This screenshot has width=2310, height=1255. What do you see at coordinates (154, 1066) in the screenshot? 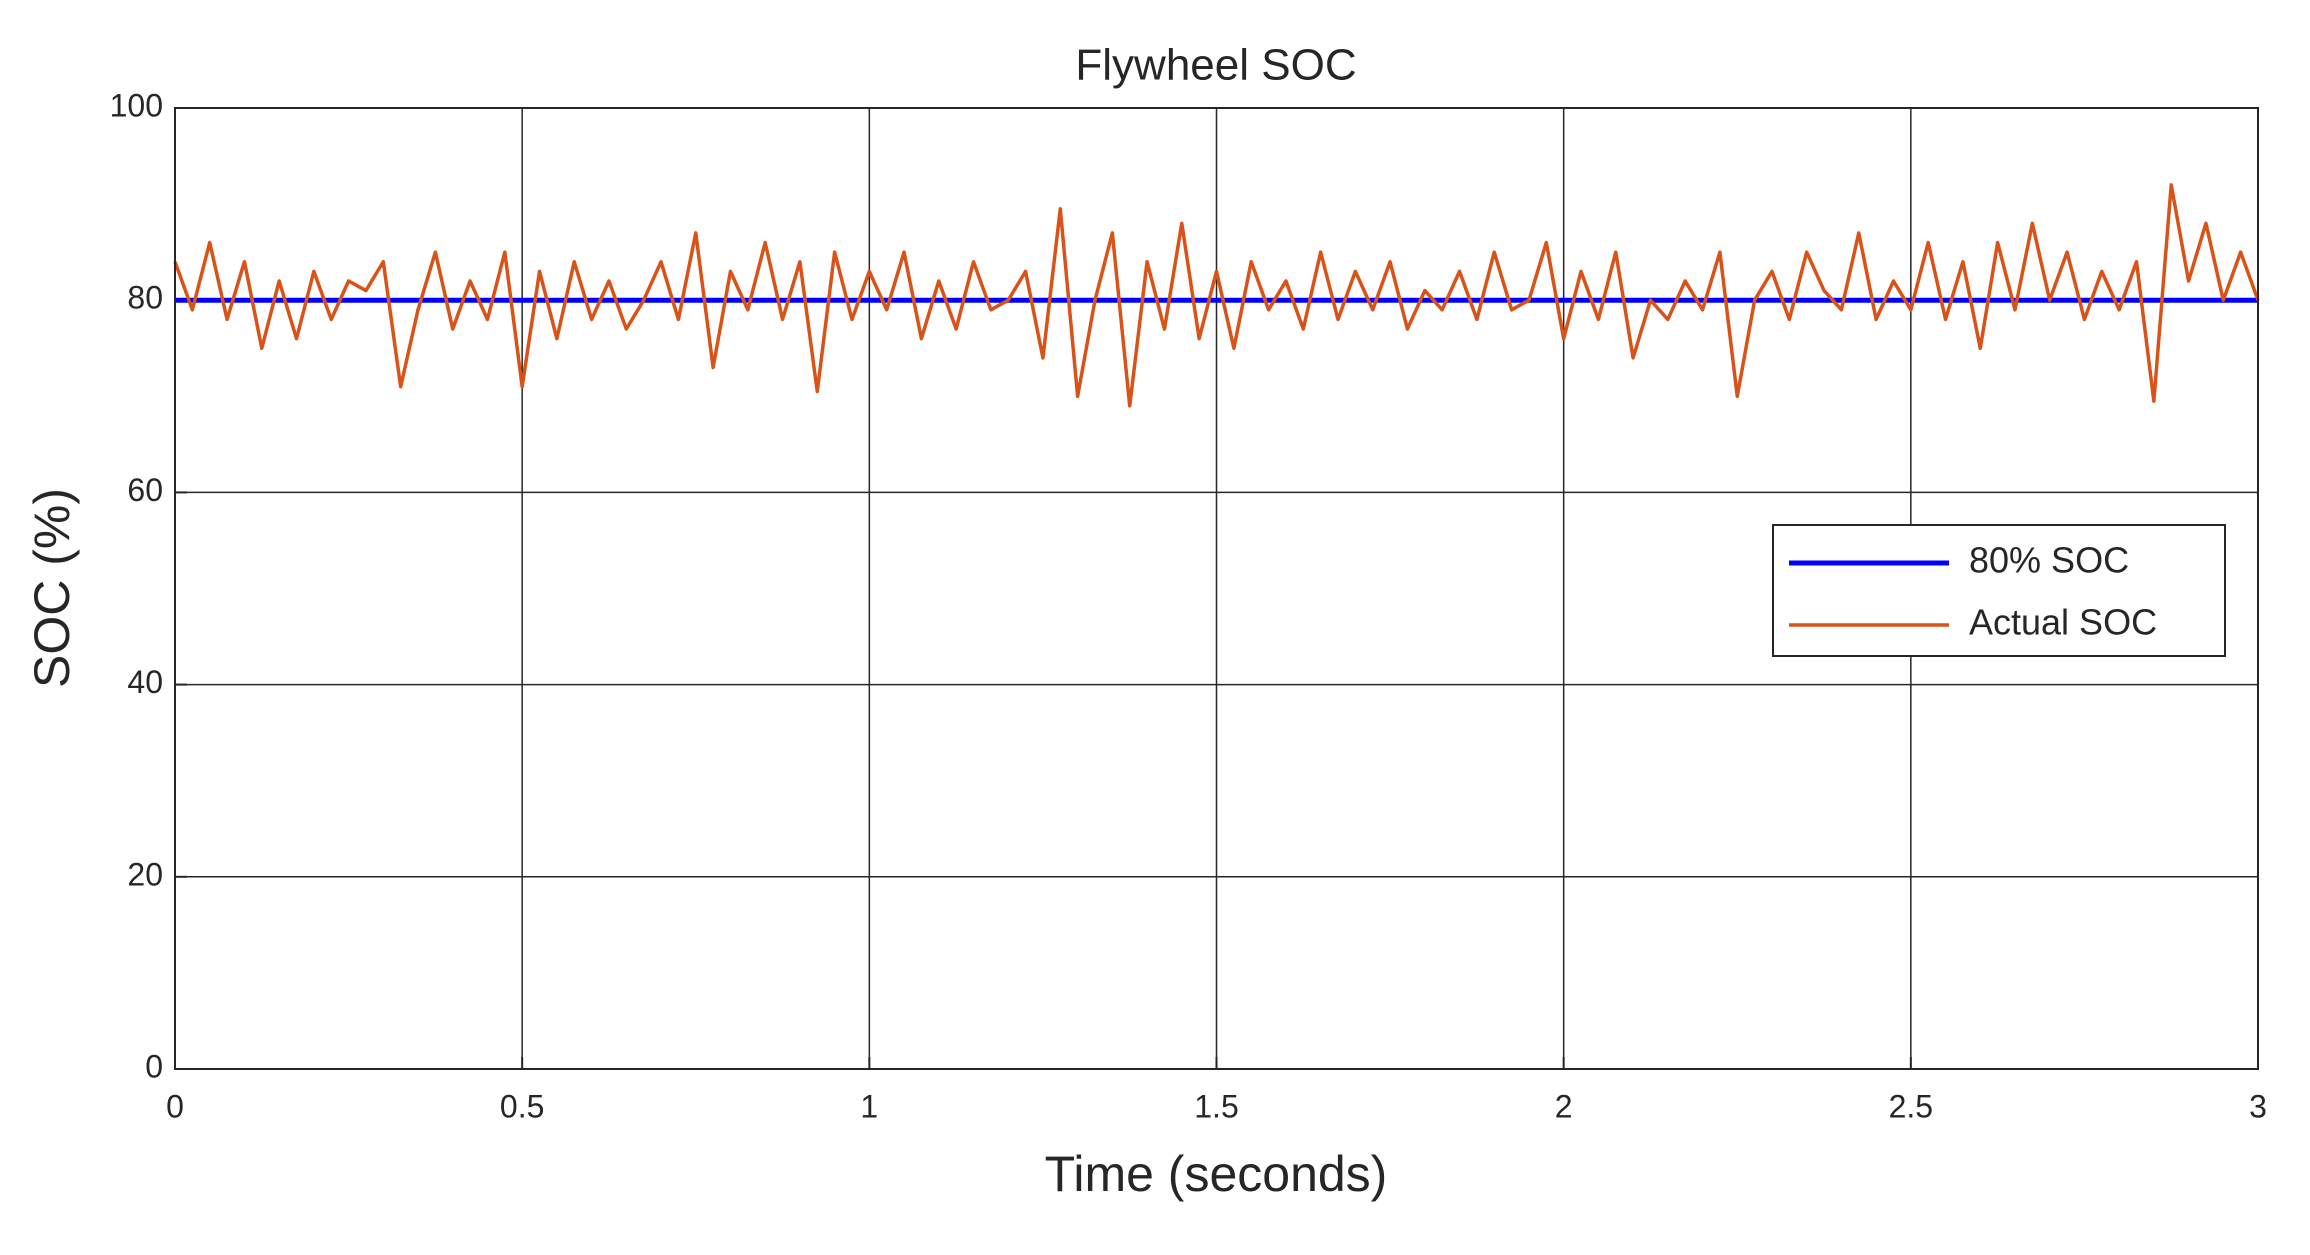
I see `y-tick-label: 0` at bounding box center [154, 1066].